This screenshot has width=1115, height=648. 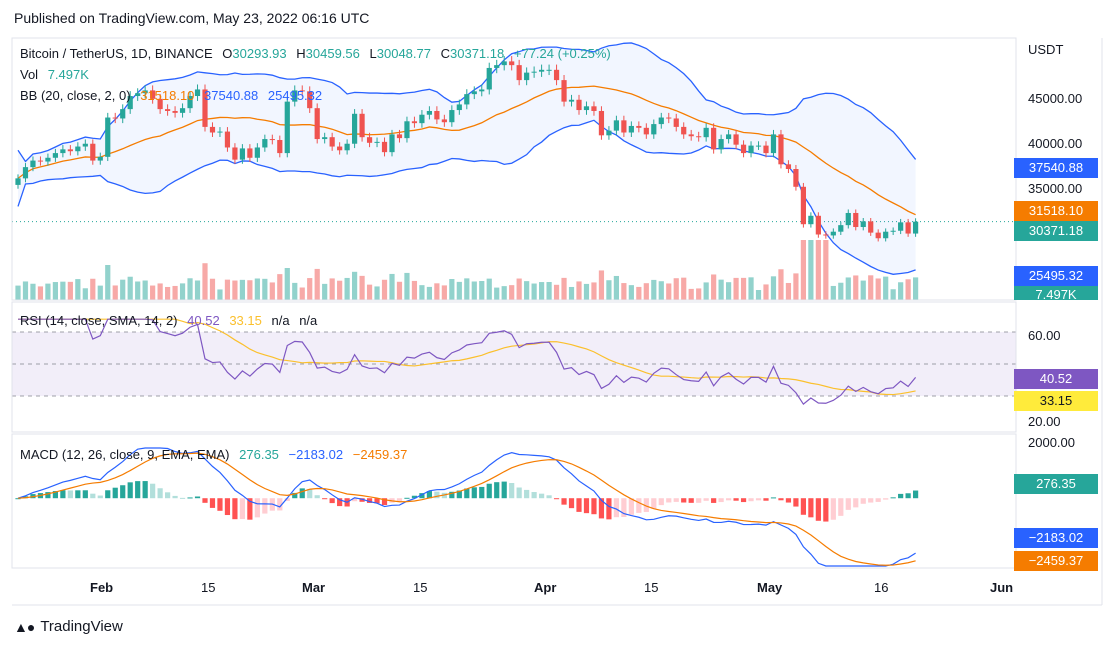 What do you see at coordinates (259, 53) in the screenshot?
I see `open-value: 30293.93` at bounding box center [259, 53].